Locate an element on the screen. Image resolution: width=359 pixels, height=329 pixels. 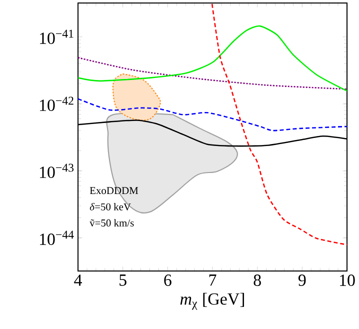
x-tick-label: 7 is located at coordinates (212, 280).